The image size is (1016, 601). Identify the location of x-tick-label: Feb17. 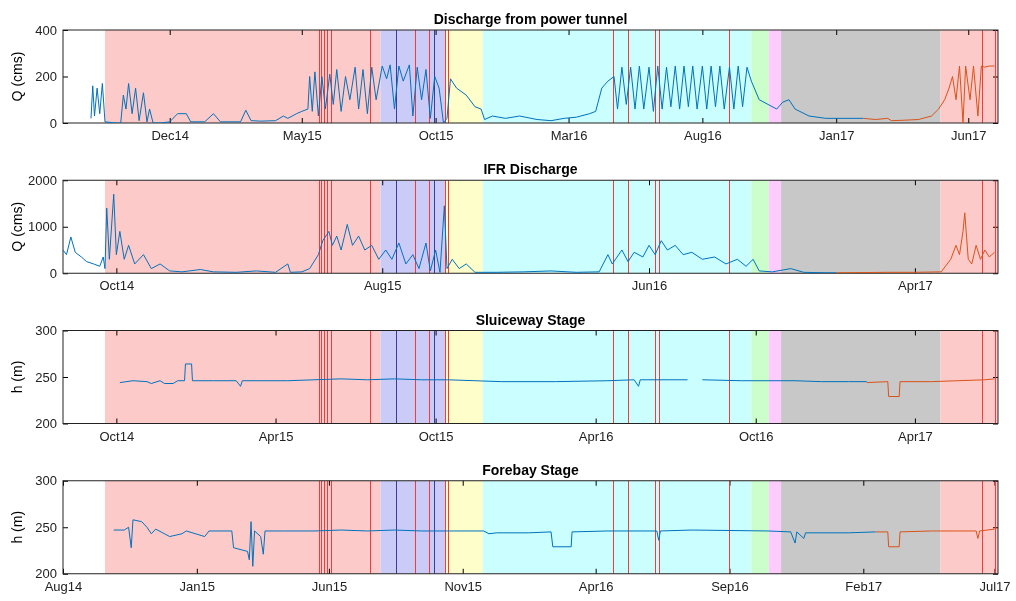
(864, 586).